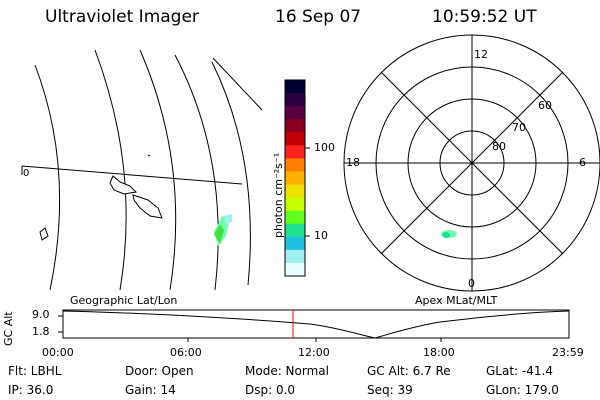 The width and height of the screenshot is (600, 400). I want to click on coastline-south-island, so click(147, 206).